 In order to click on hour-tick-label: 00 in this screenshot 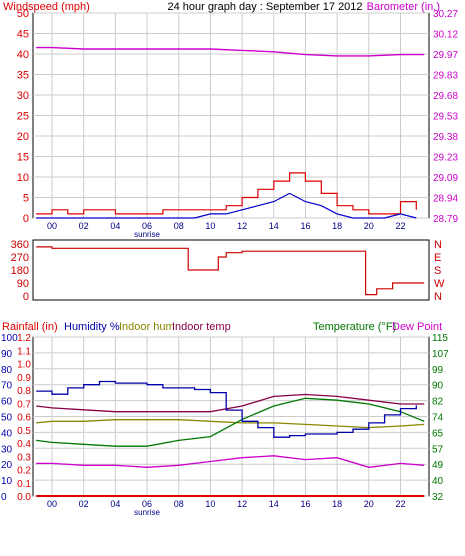, I will do `click(52, 504)`.